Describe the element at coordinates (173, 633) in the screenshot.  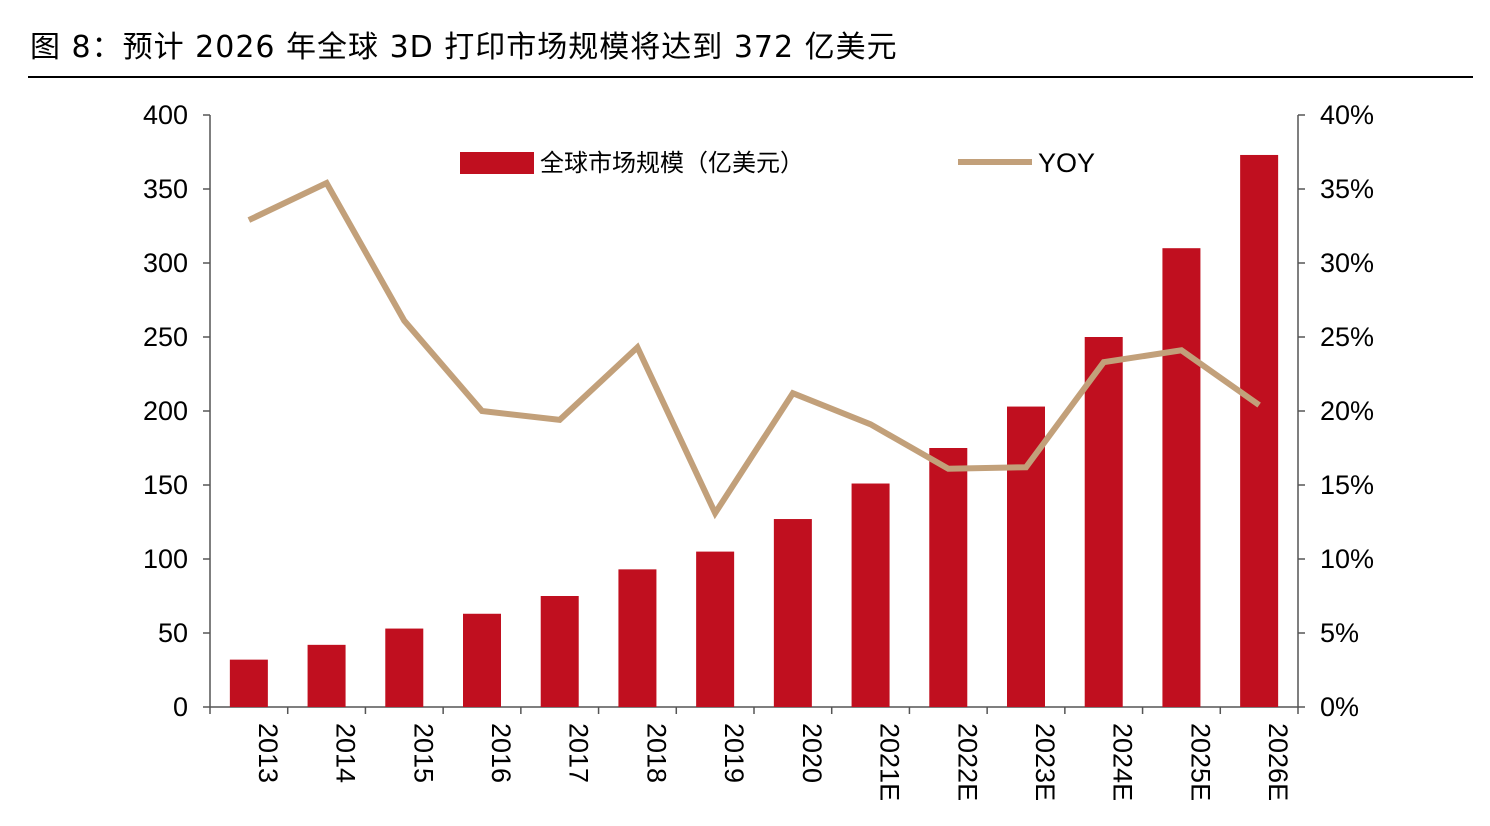
I see `left-tick-label: 50` at that location.